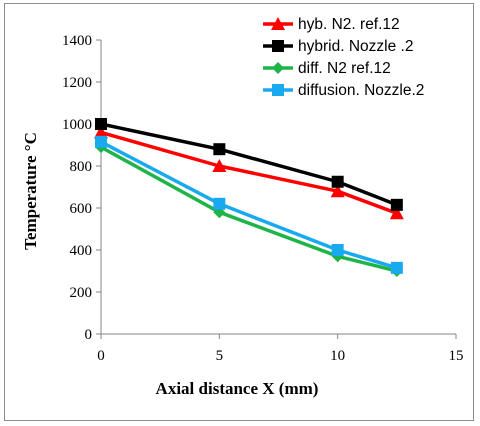 This screenshot has height=426, width=480. Describe the element at coordinates (30, 191) in the screenshot. I see `y-axis-title: Temperature °C` at that location.